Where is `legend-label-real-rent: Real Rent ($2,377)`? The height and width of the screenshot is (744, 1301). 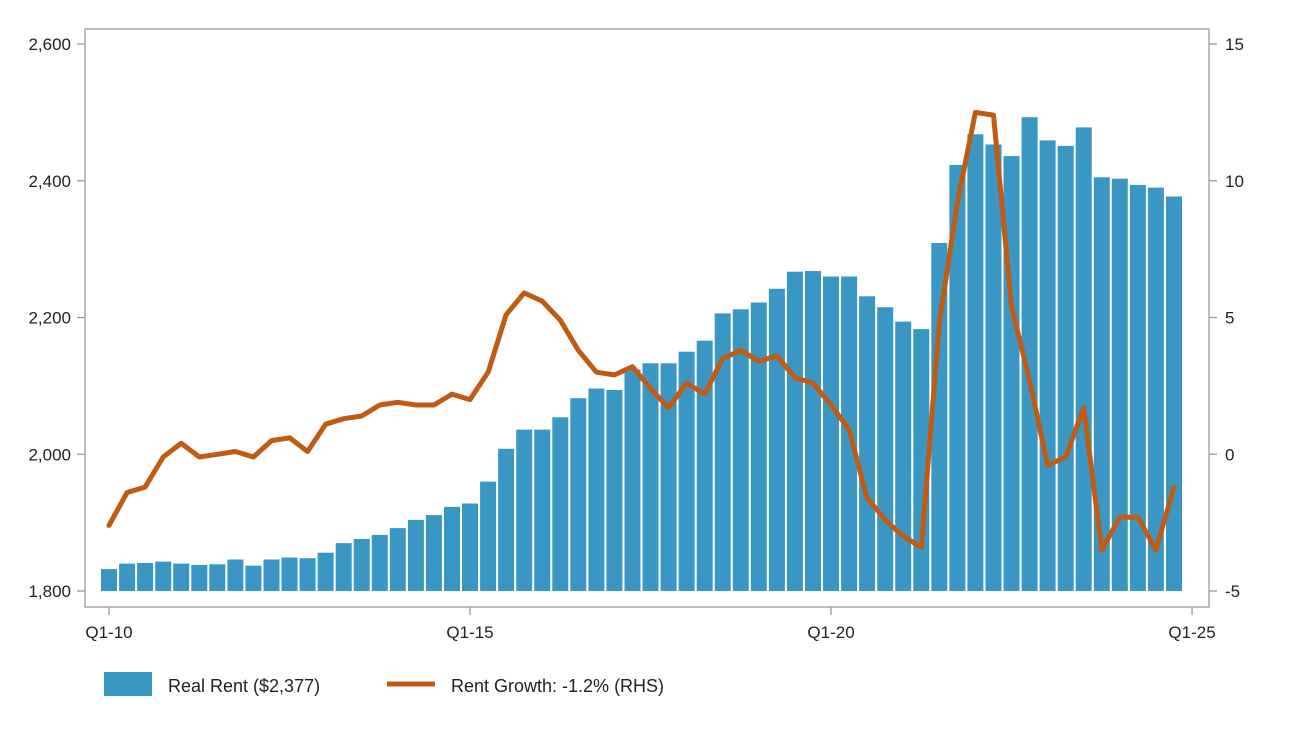 legend-label-real-rent: Real Rent ($2,377) is located at coordinates (244, 686).